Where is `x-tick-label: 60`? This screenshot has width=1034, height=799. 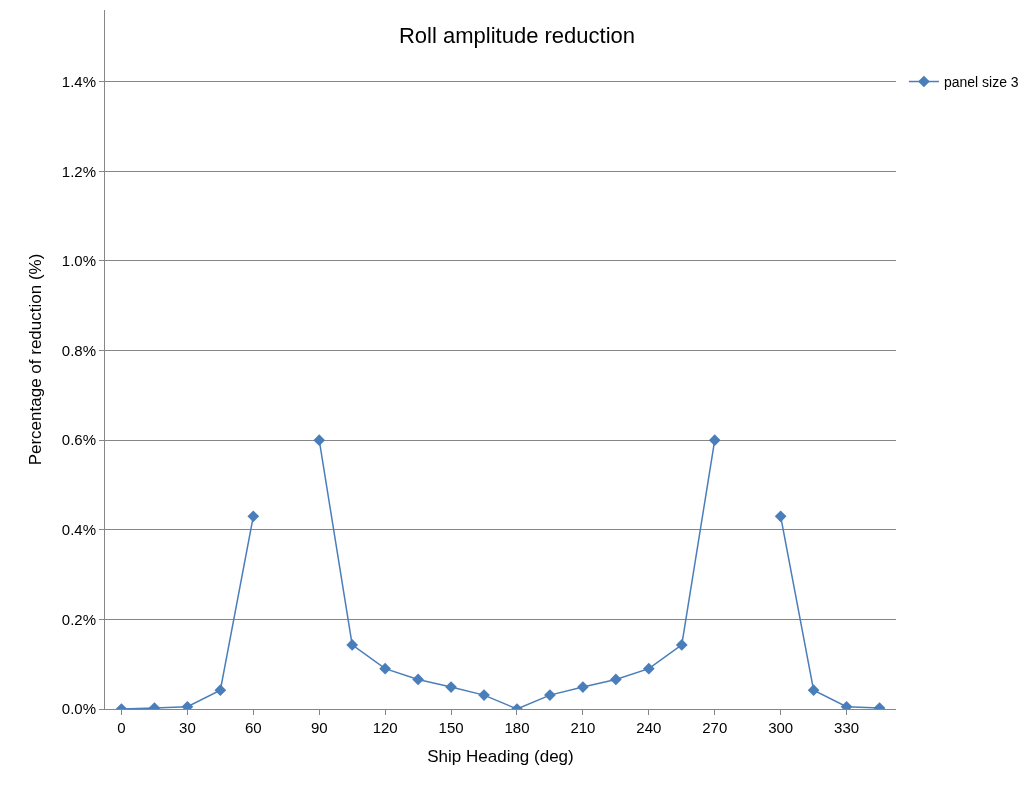 x-tick-label: 60 is located at coordinates (253, 727).